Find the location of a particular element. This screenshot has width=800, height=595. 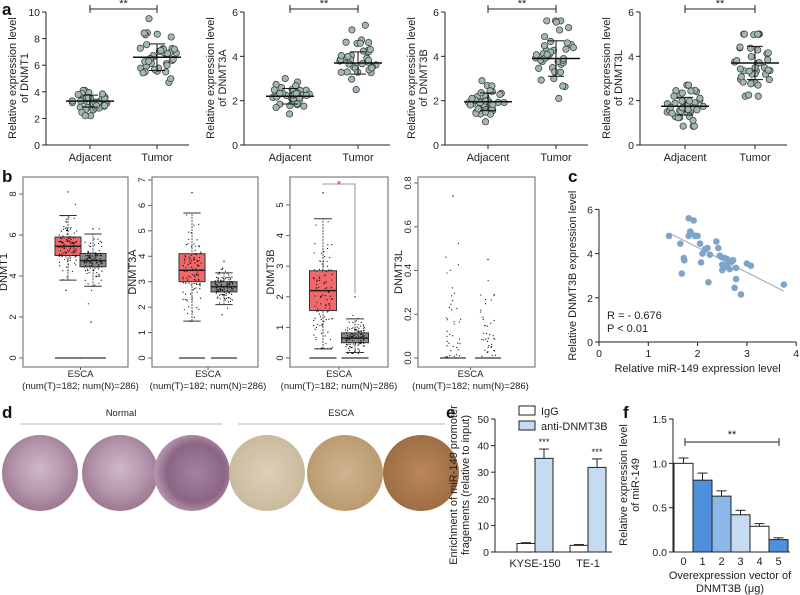

y-tick-label: 4 is located at coordinates (142, 256).